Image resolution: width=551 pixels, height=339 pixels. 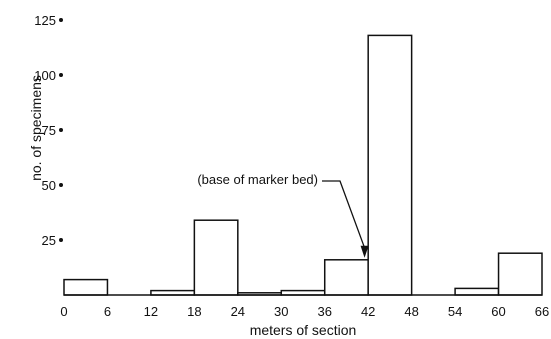 I want to click on y-tick-label-25: 25, so click(x=49, y=240).